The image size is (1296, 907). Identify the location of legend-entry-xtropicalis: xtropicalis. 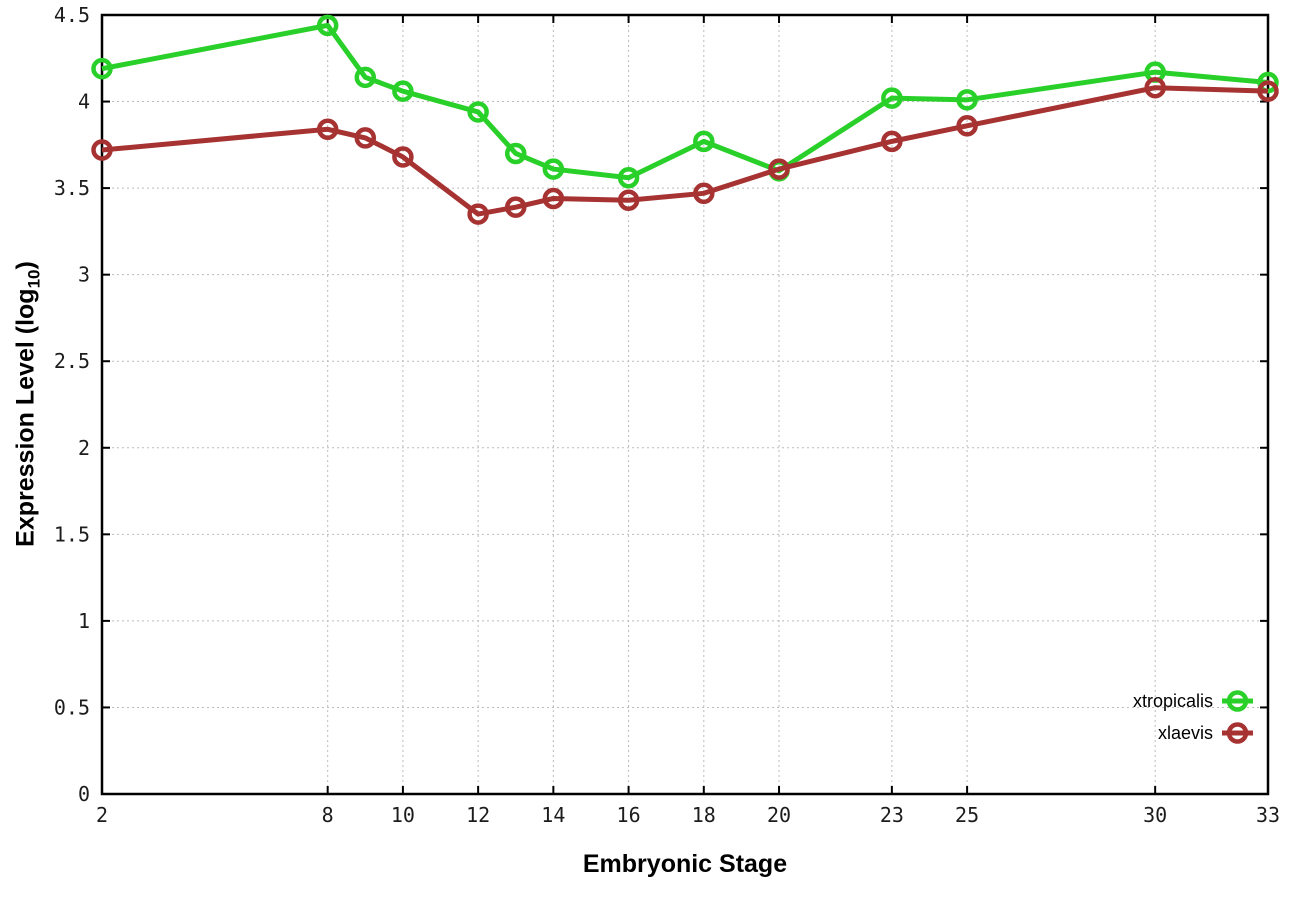
(1193, 701).